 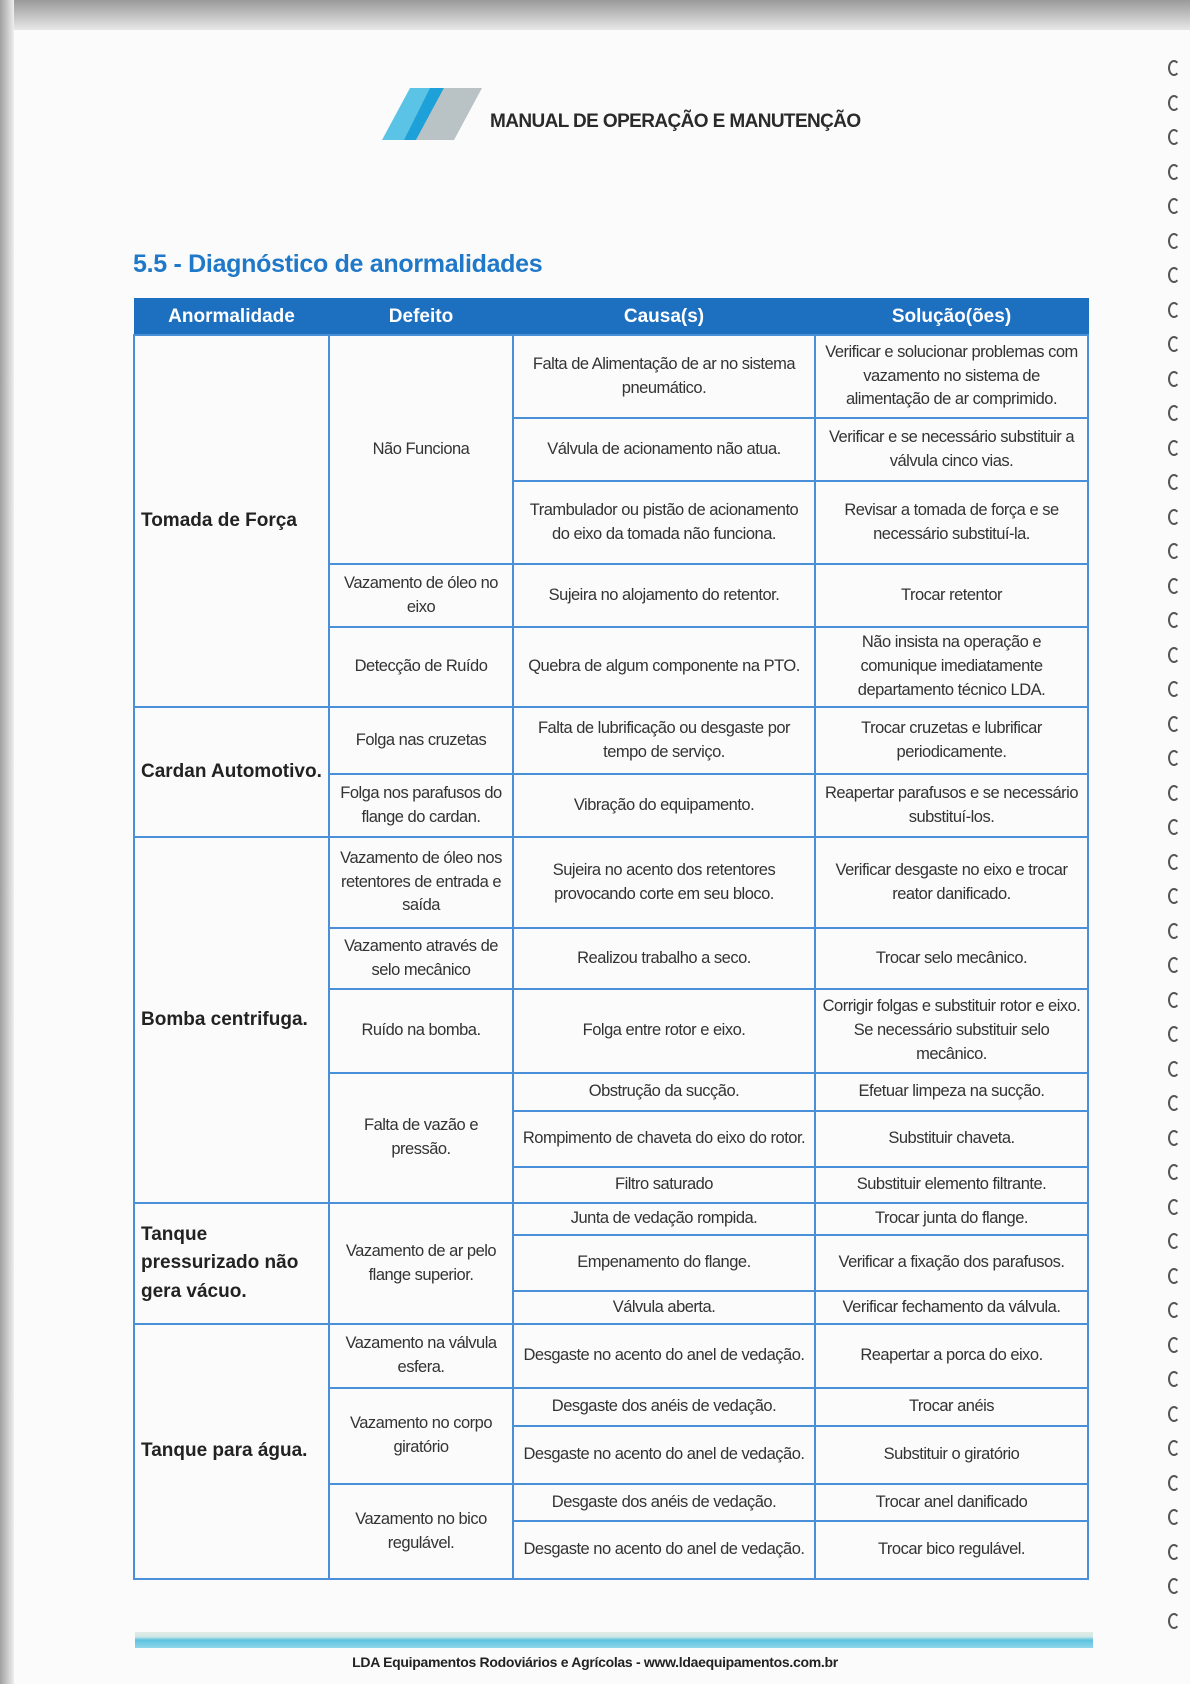 I want to click on defect-cell: Ruído na bomba., so click(x=421, y=1031).